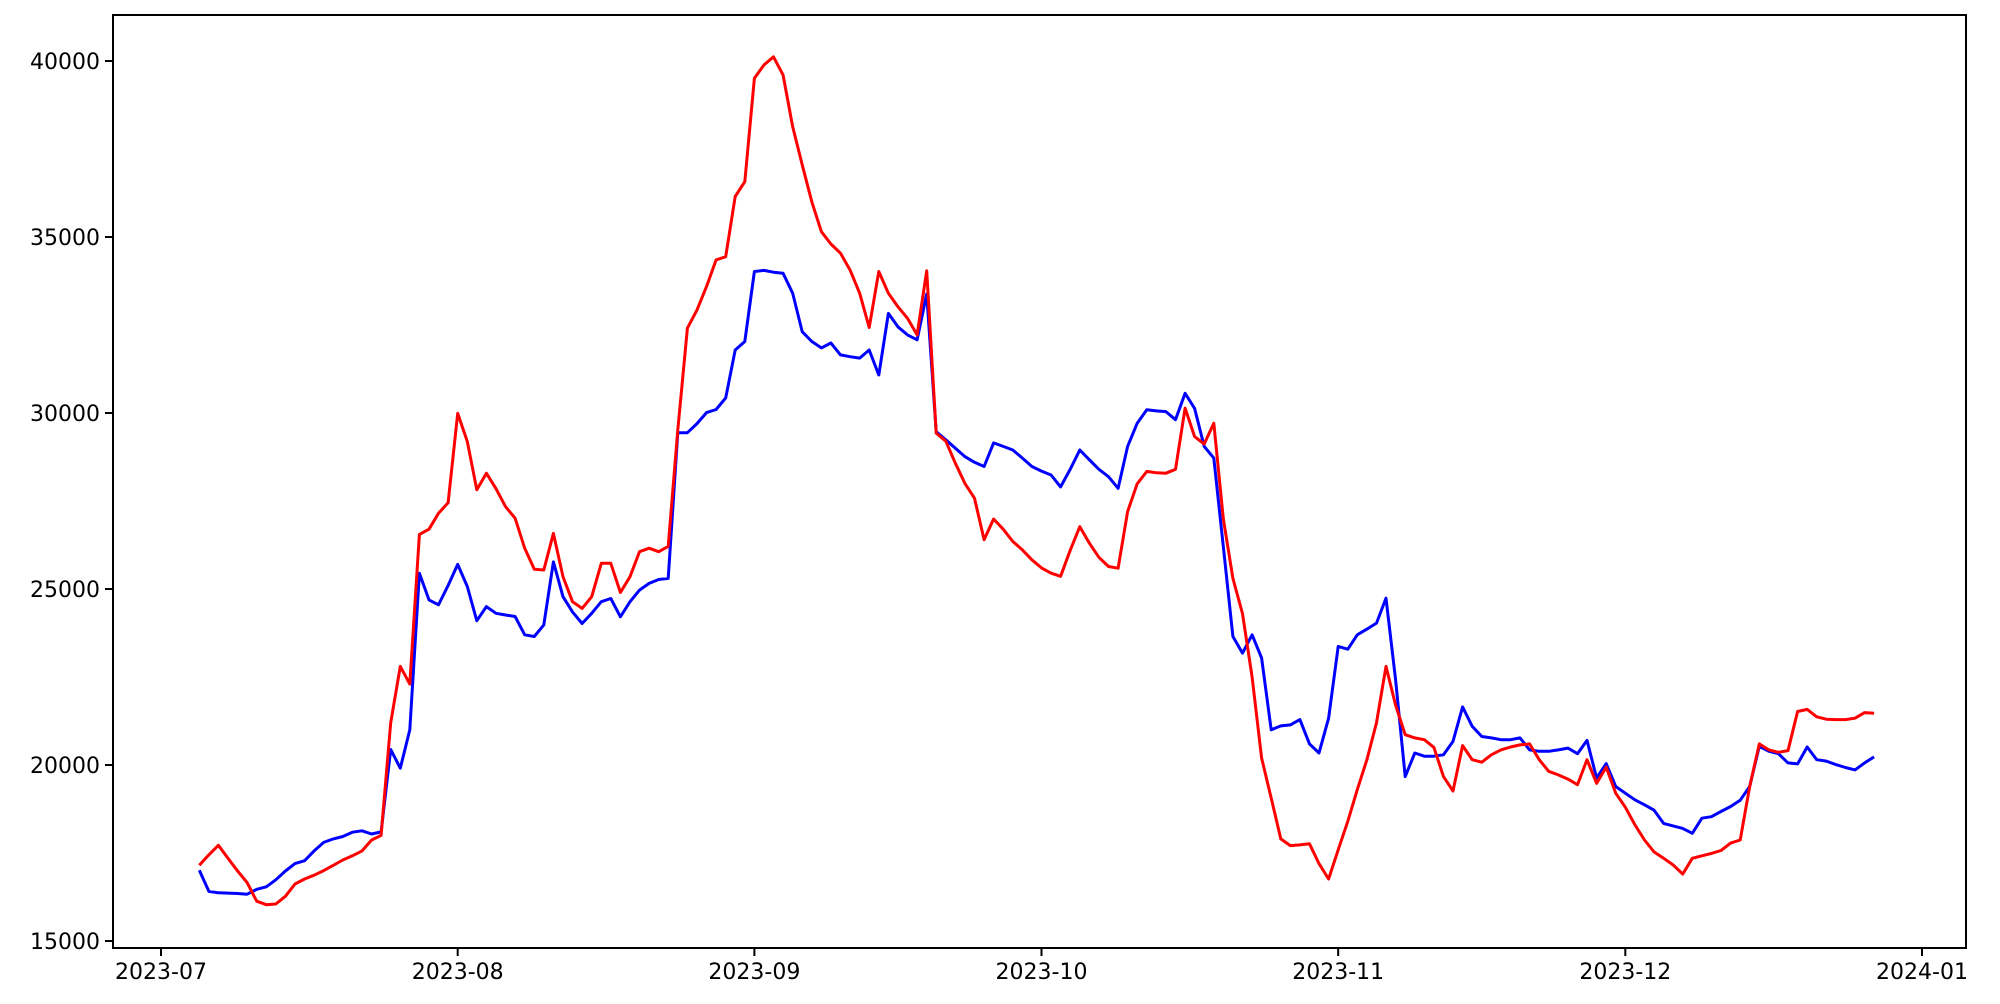 Image resolution: width=2000 pixels, height=1004 pixels. Describe the element at coordinates (65, 62) in the screenshot. I see `y-axis-tick-label: 40000` at that location.